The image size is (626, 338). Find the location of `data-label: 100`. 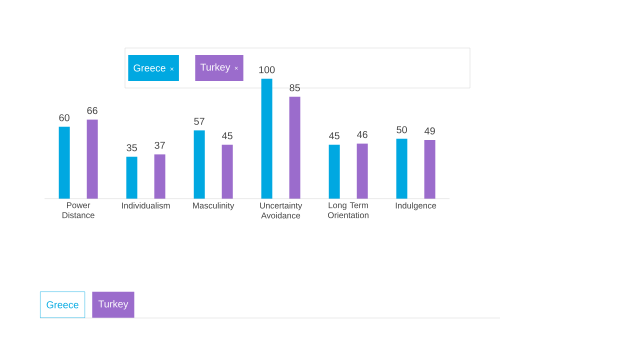

data-label: 100 is located at coordinates (267, 70).